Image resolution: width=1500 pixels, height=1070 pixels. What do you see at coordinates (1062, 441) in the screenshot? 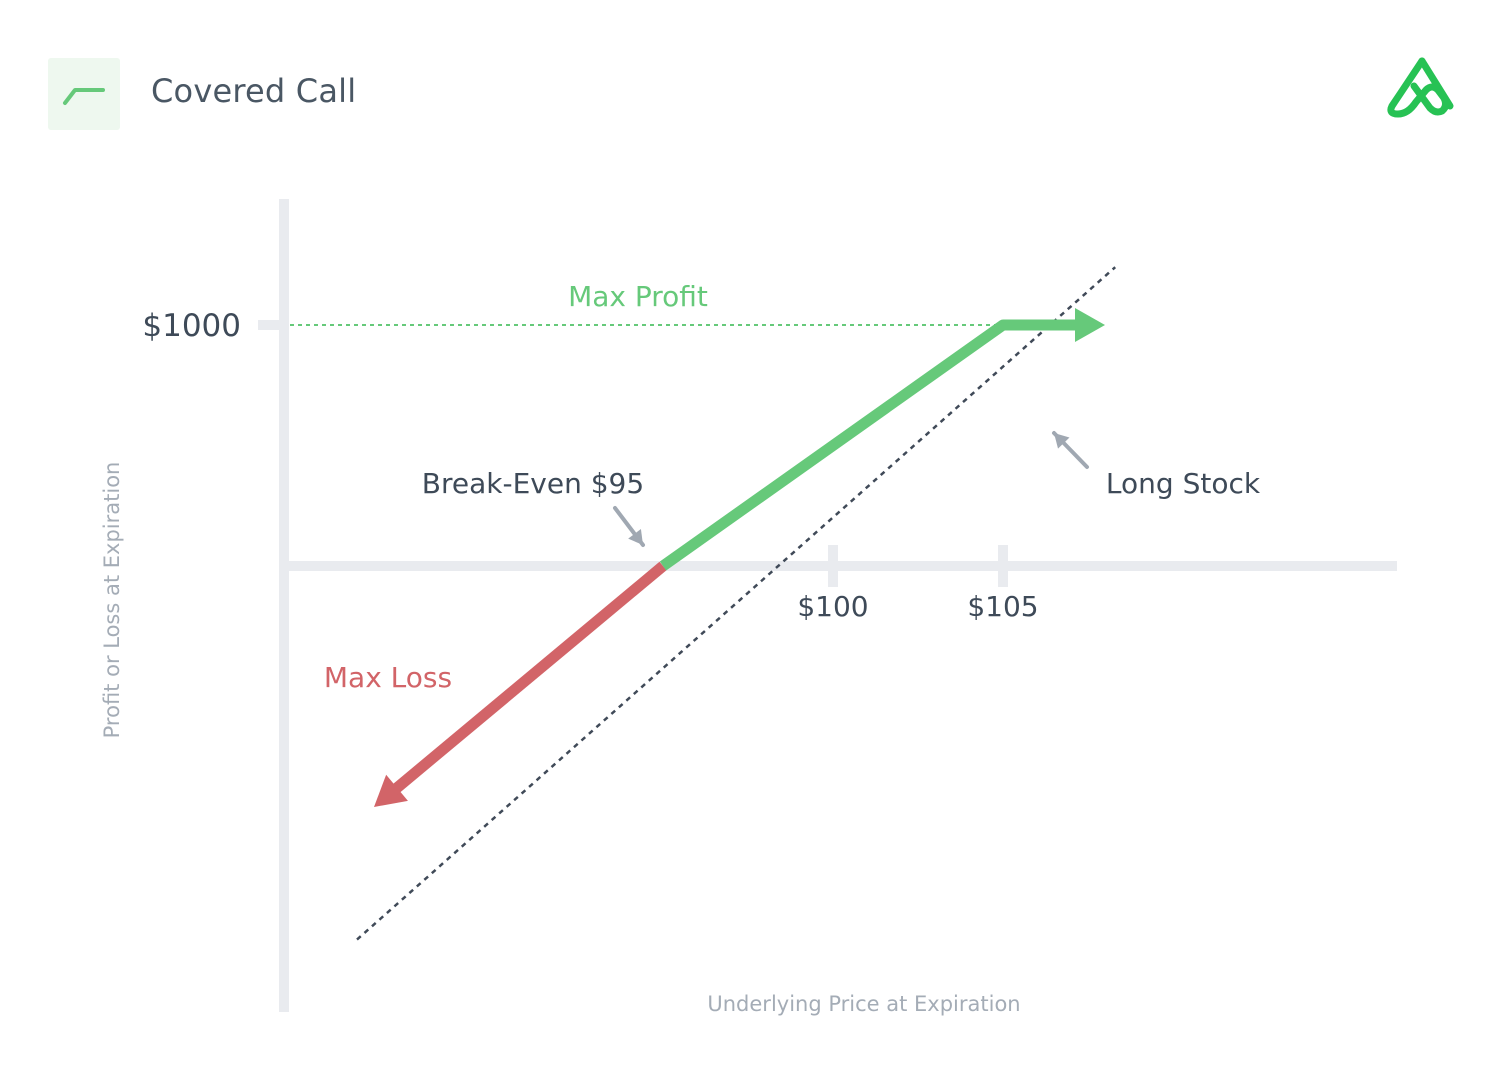
I see `long-stock-pointer-head` at bounding box center [1062, 441].